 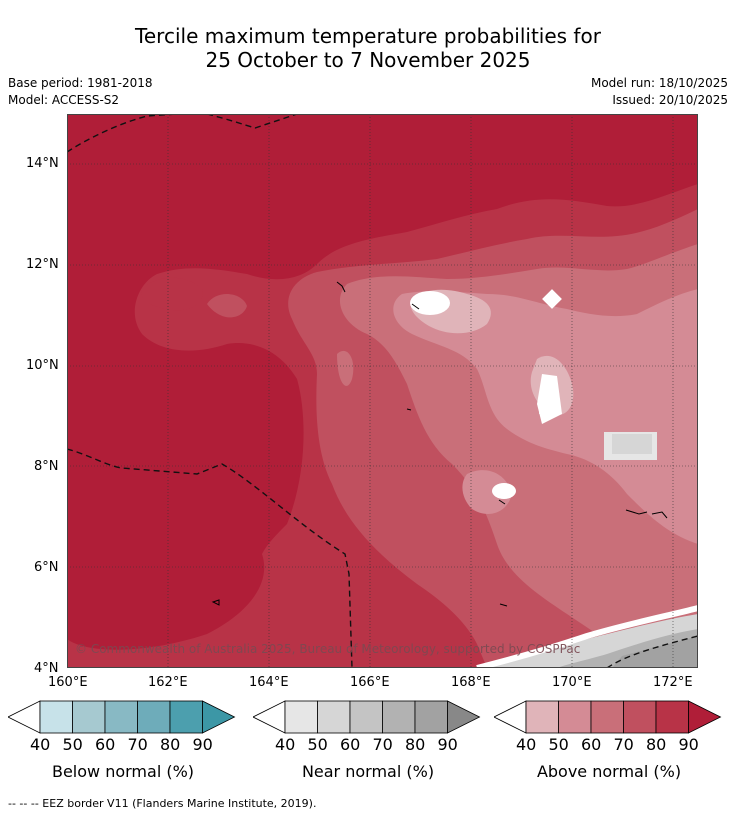 I want to click on near-normal-tick-70: 70, so click(x=382, y=744).